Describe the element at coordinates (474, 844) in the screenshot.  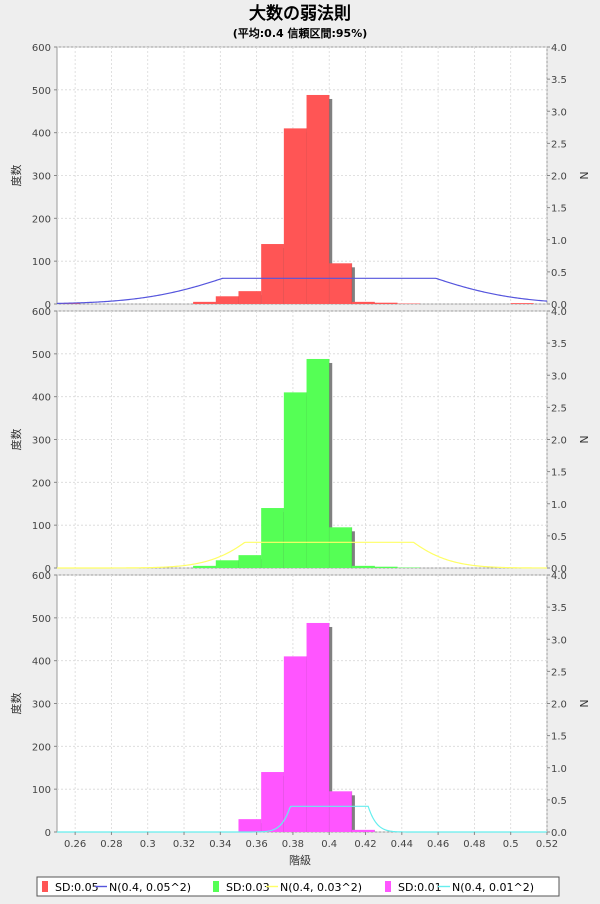
I see `x-tick-label: 0.48` at that location.